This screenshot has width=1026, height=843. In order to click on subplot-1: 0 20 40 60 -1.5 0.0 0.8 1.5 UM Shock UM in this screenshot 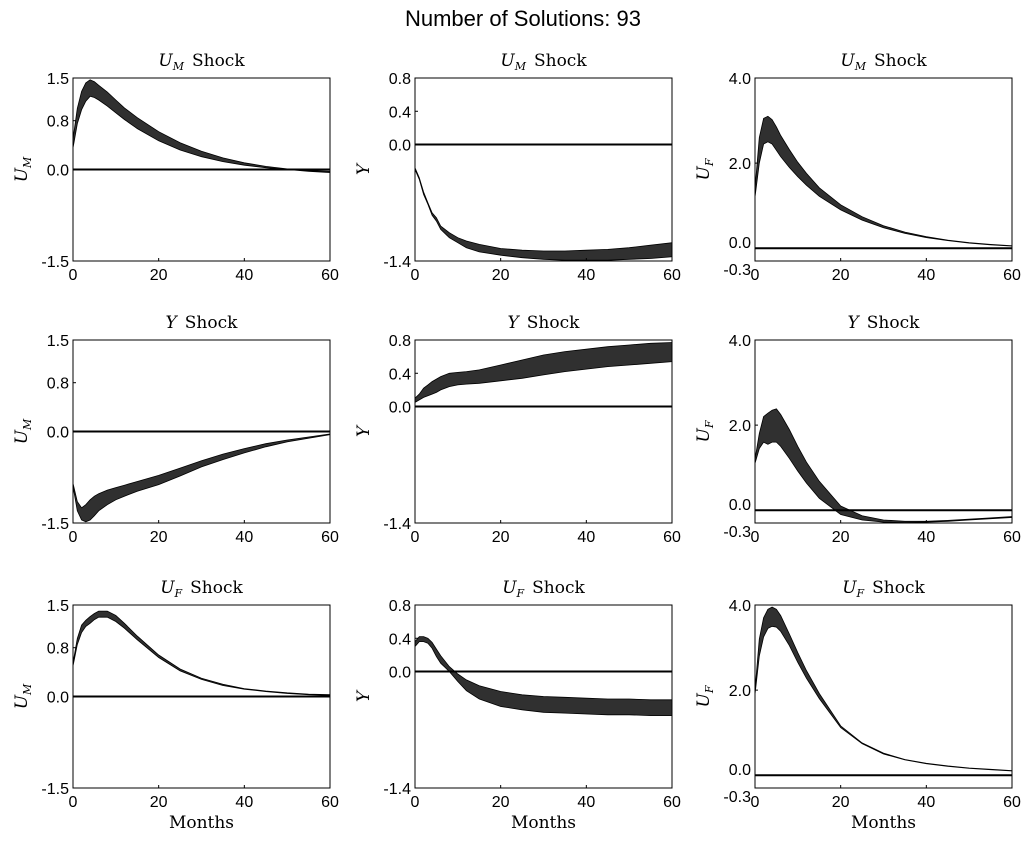, I will do `click(175, 167)`.